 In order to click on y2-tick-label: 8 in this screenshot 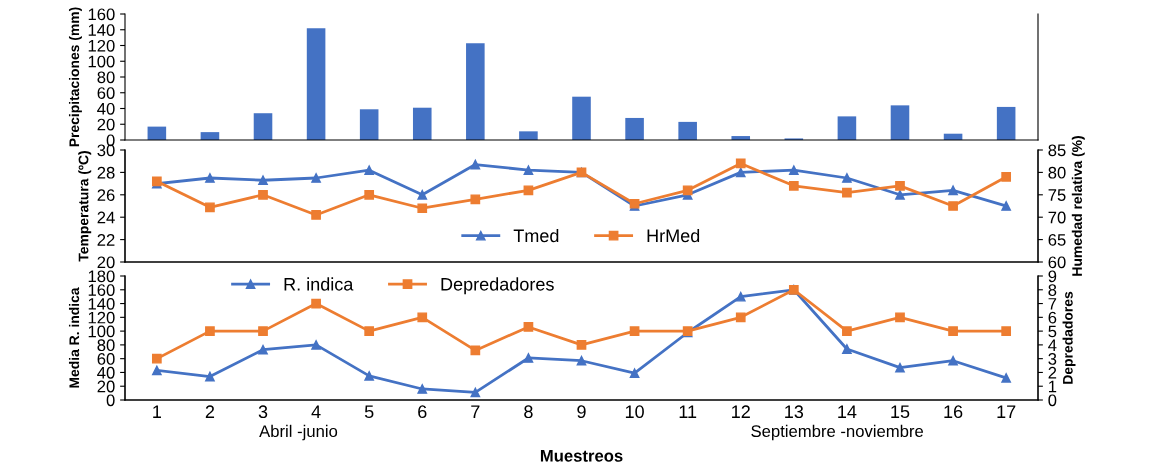, I will do `click(1052, 290)`.